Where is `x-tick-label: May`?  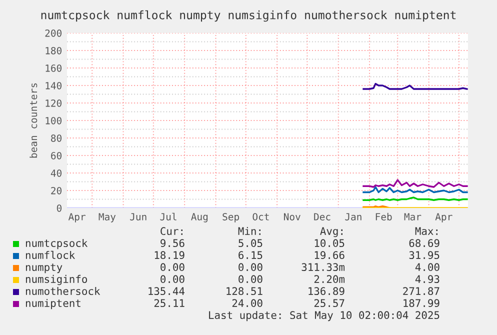
x-tick-label: May is located at coordinates (107, 217).